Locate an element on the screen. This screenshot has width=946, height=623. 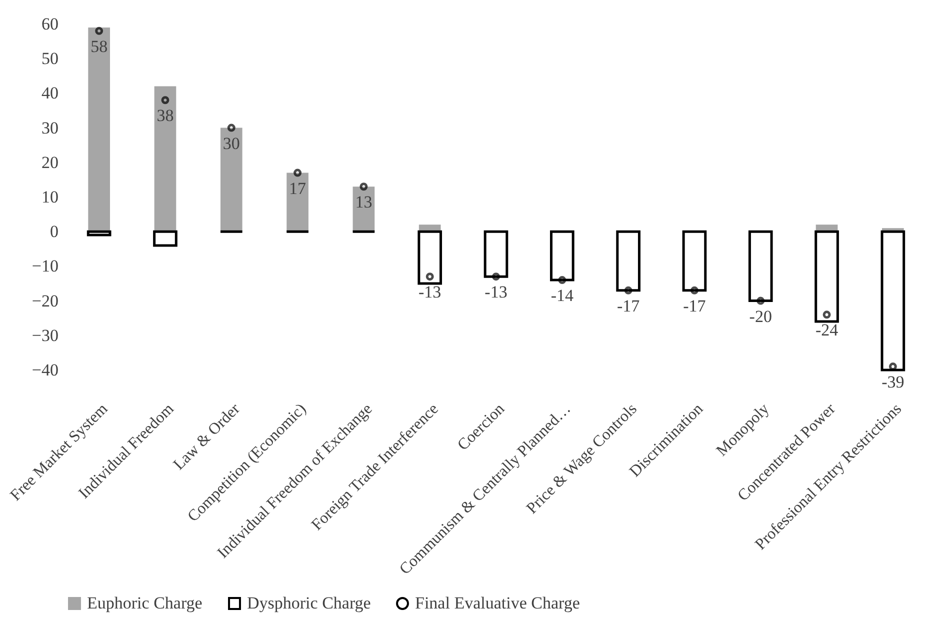
y-tick-label: −40 is located at coordinates (45, 370).